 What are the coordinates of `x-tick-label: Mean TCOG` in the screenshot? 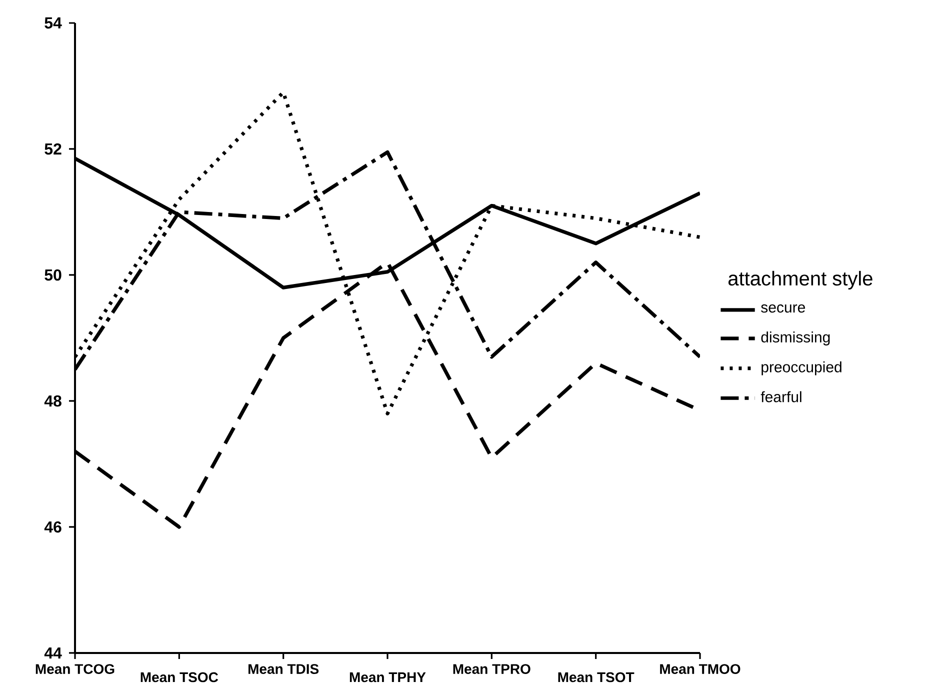 It's located at (75, 669).